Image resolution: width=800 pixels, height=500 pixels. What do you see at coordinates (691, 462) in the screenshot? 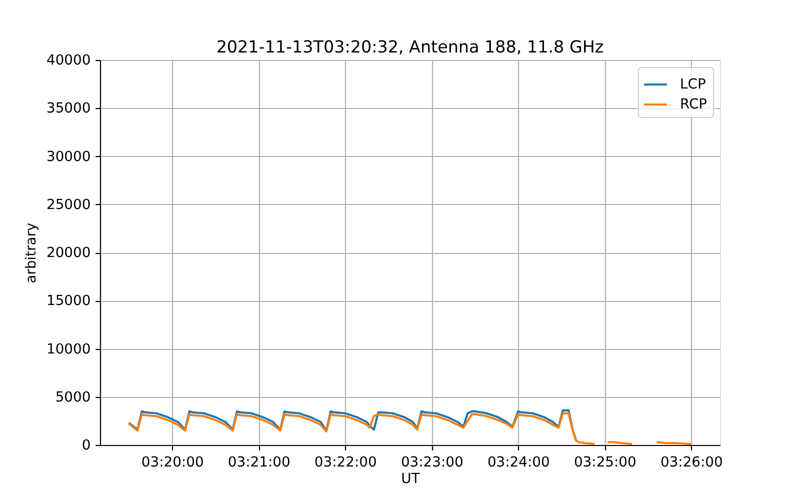
I see `x-tick-label: 03:26:00` at bounding box center [691, 462].